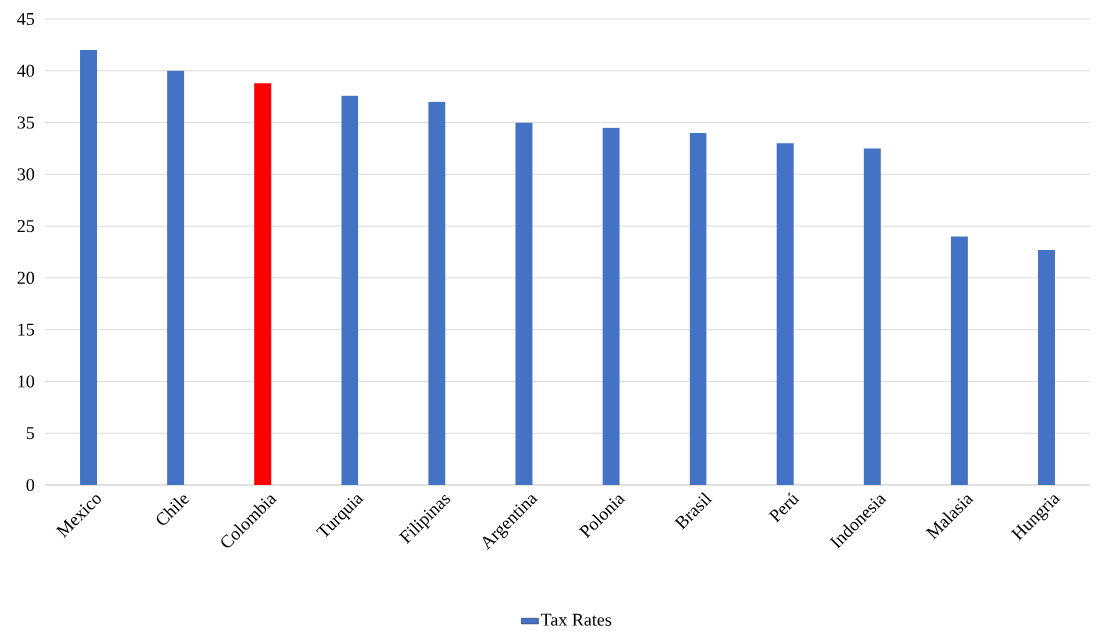 This screenshot has width=1105, height=633. I want to click on x-tick-label: Chile, so click(173, 510).